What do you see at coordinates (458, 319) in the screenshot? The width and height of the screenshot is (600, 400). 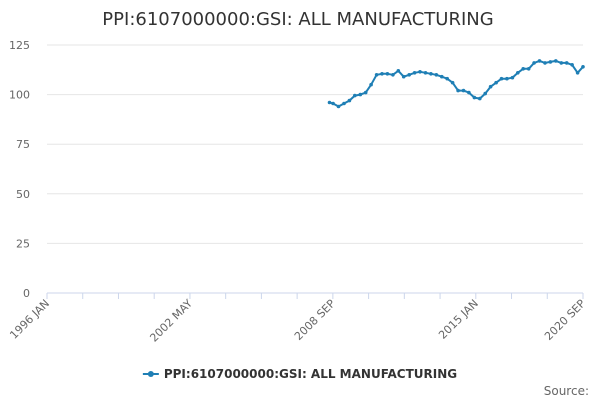 I see `x-tick-label: 2015 JAN` at bounding box center [458, 319].